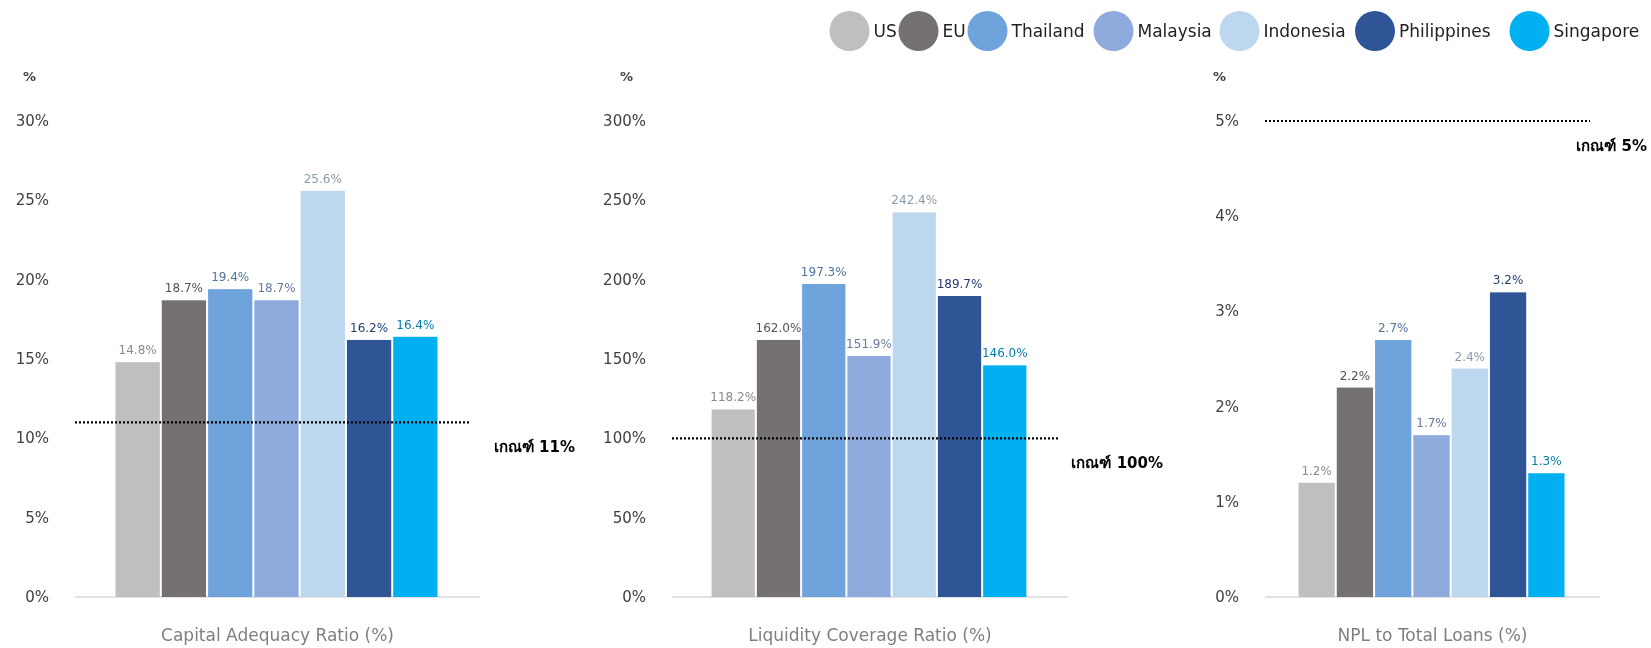  I want to click on data-label: 1.7%, so click(1431, 423).